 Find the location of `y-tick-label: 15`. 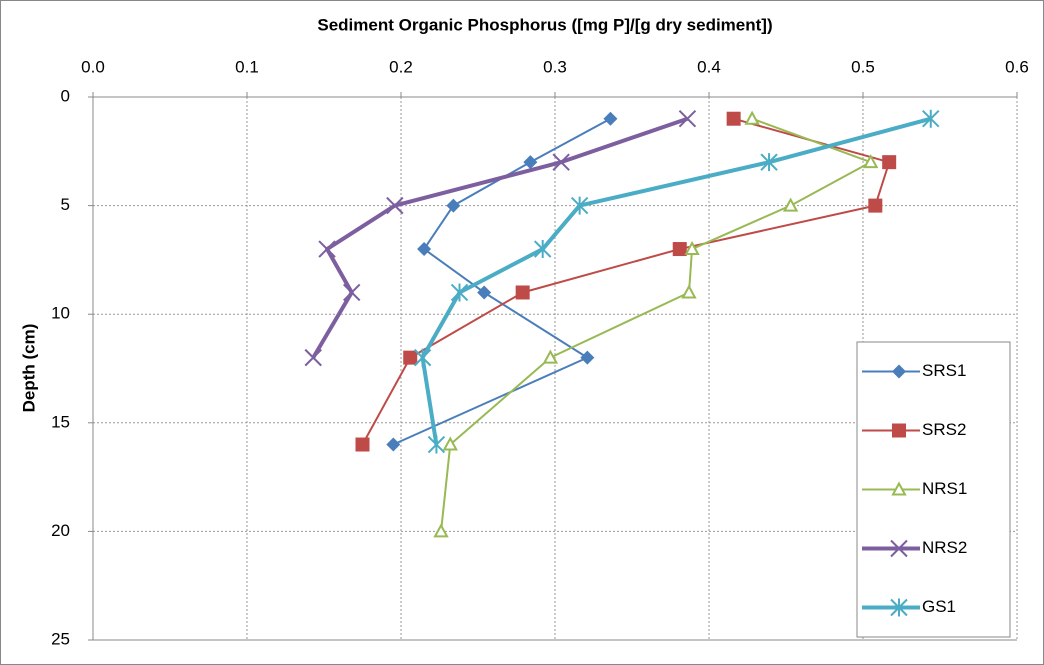

y-tick-label: 15 is located at coordinates (60, 421).